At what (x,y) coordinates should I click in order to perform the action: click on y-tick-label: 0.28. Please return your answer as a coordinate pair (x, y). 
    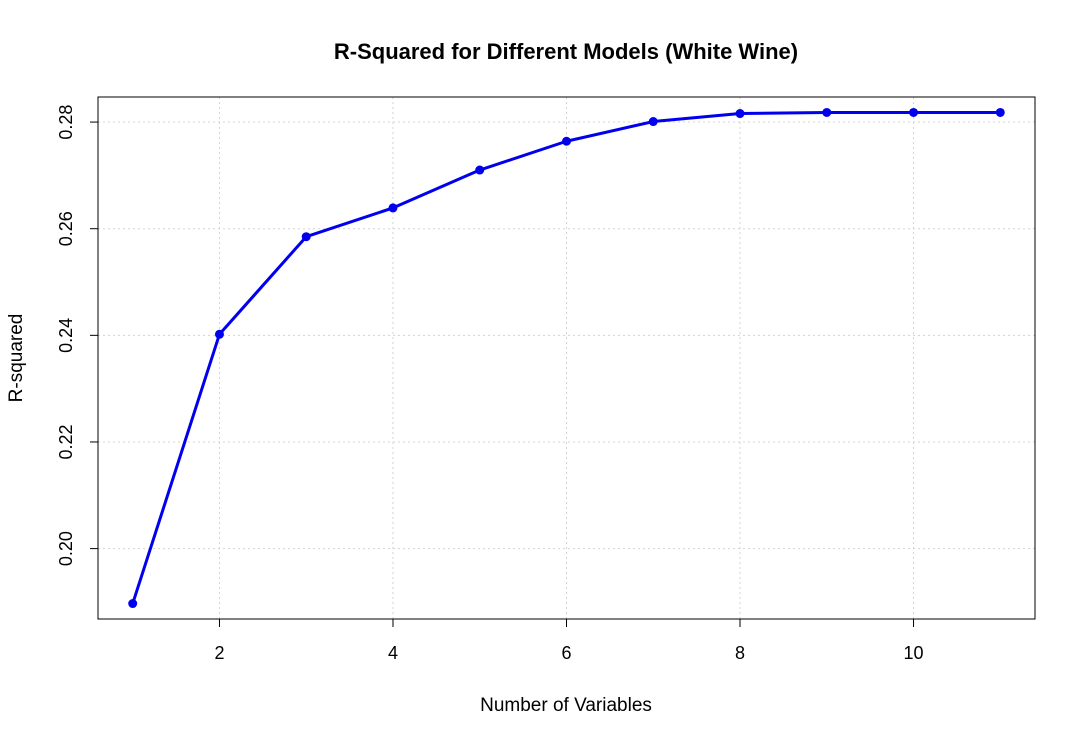
    Looking at the image, I should click on (66, 122).